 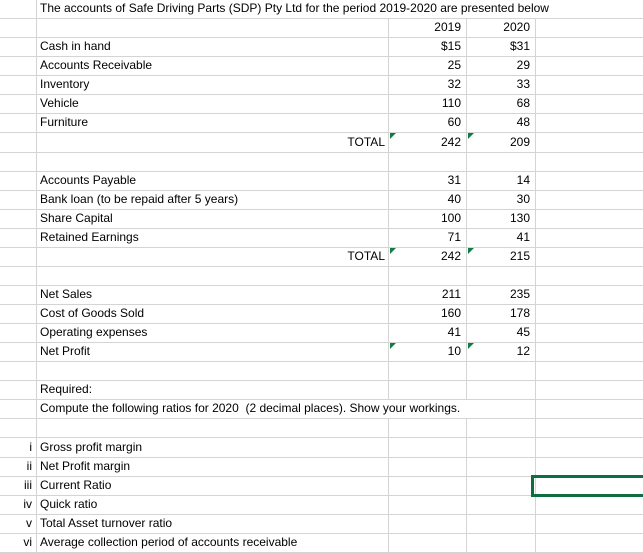 What do you see at coordinates (428, 237) in the screenshot?
I see `cell-y2019: 71` at bounding box center [428, 237].